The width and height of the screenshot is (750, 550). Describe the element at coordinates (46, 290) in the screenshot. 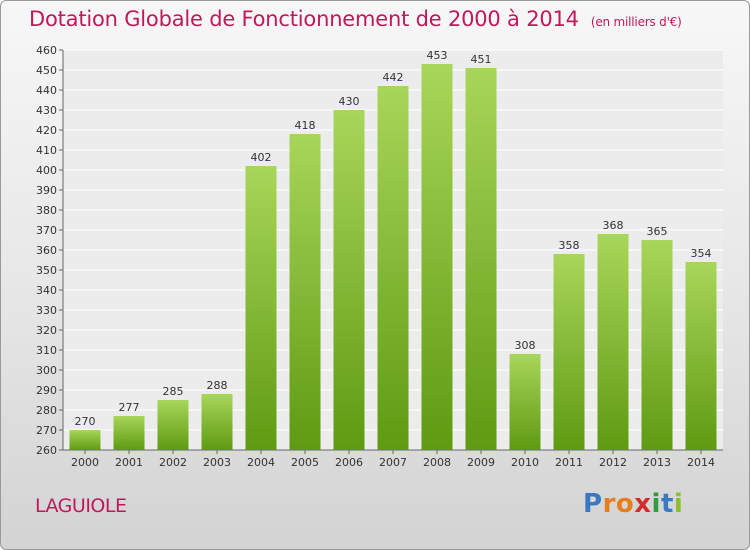

I see `y-tick-label: 340` at that location.